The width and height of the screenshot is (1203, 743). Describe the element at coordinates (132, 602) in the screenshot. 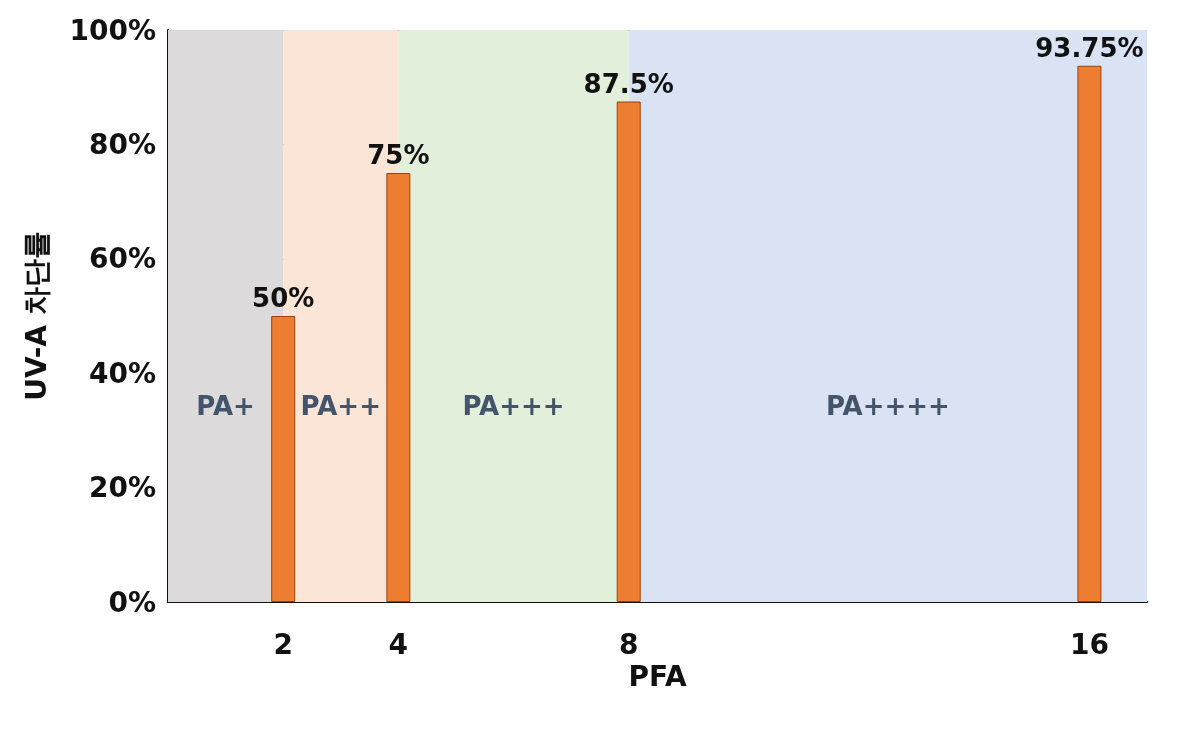

I see `y-tick-label: 0%` at that location.